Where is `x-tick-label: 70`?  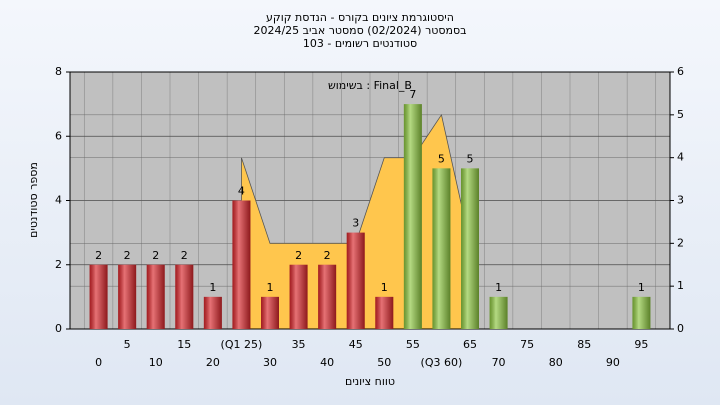 x-tick-label: 70 is located at coordinates (499, 362).